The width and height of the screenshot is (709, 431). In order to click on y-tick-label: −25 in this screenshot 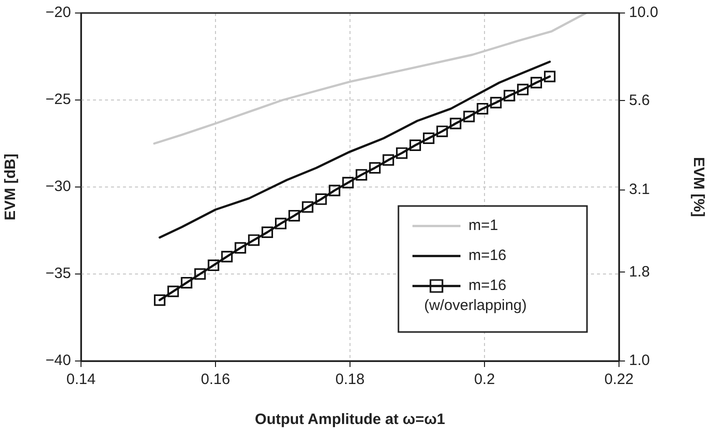, I will do `click(58, 99)`.